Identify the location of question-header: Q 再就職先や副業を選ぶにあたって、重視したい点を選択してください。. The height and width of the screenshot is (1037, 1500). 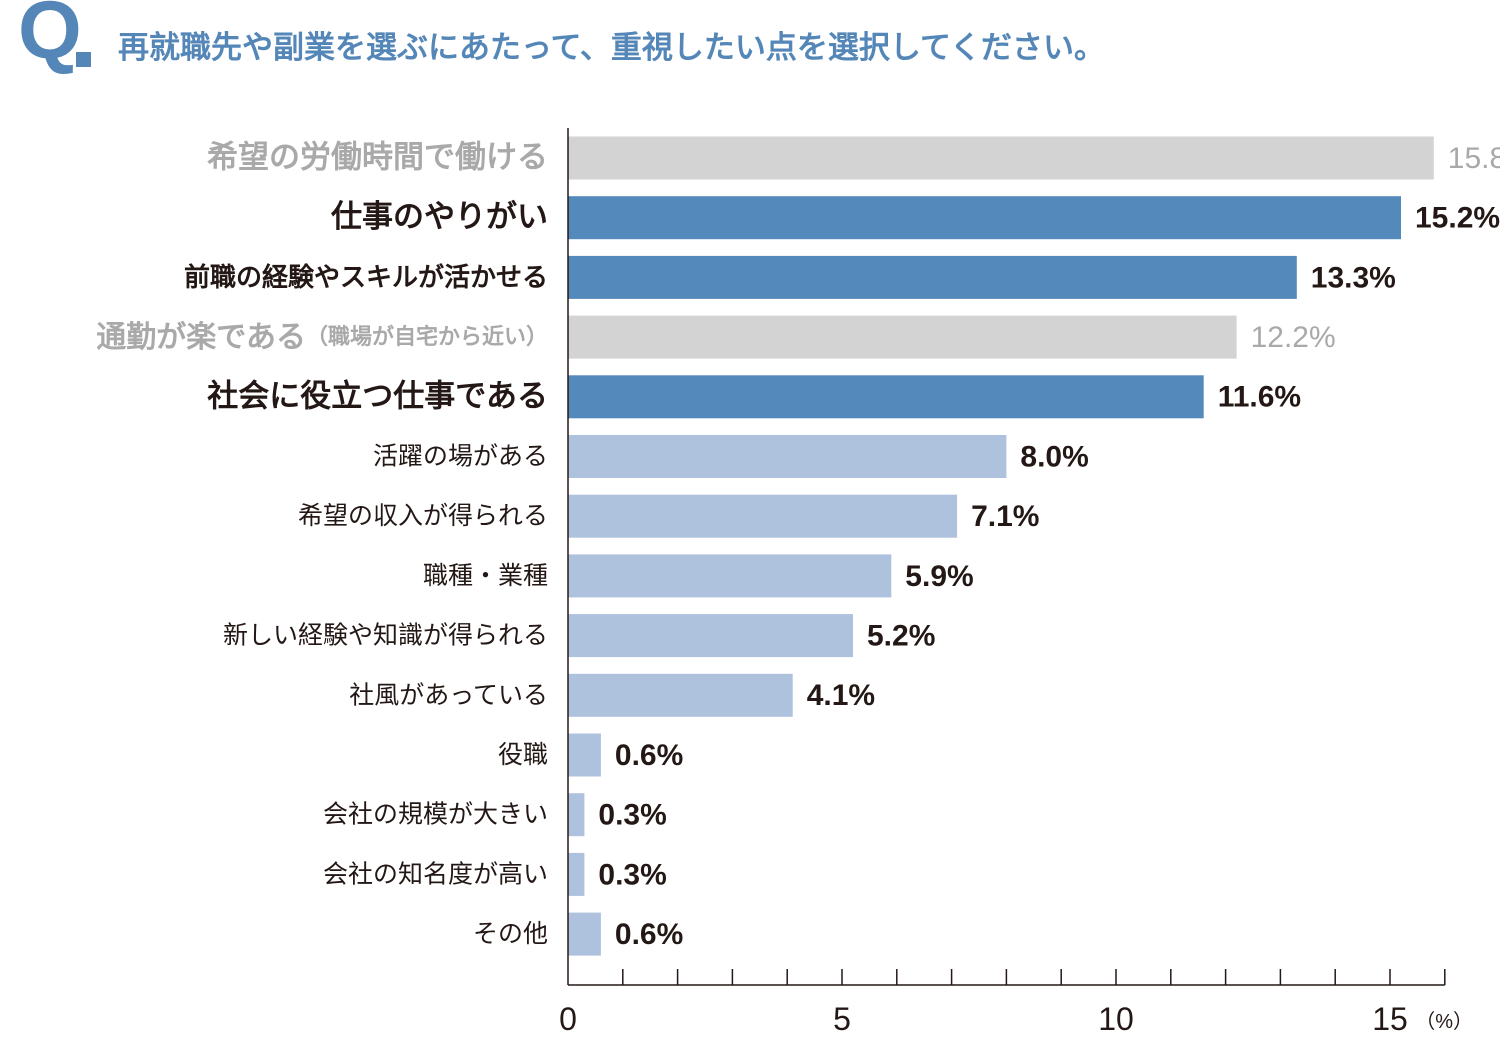
(753, 45).